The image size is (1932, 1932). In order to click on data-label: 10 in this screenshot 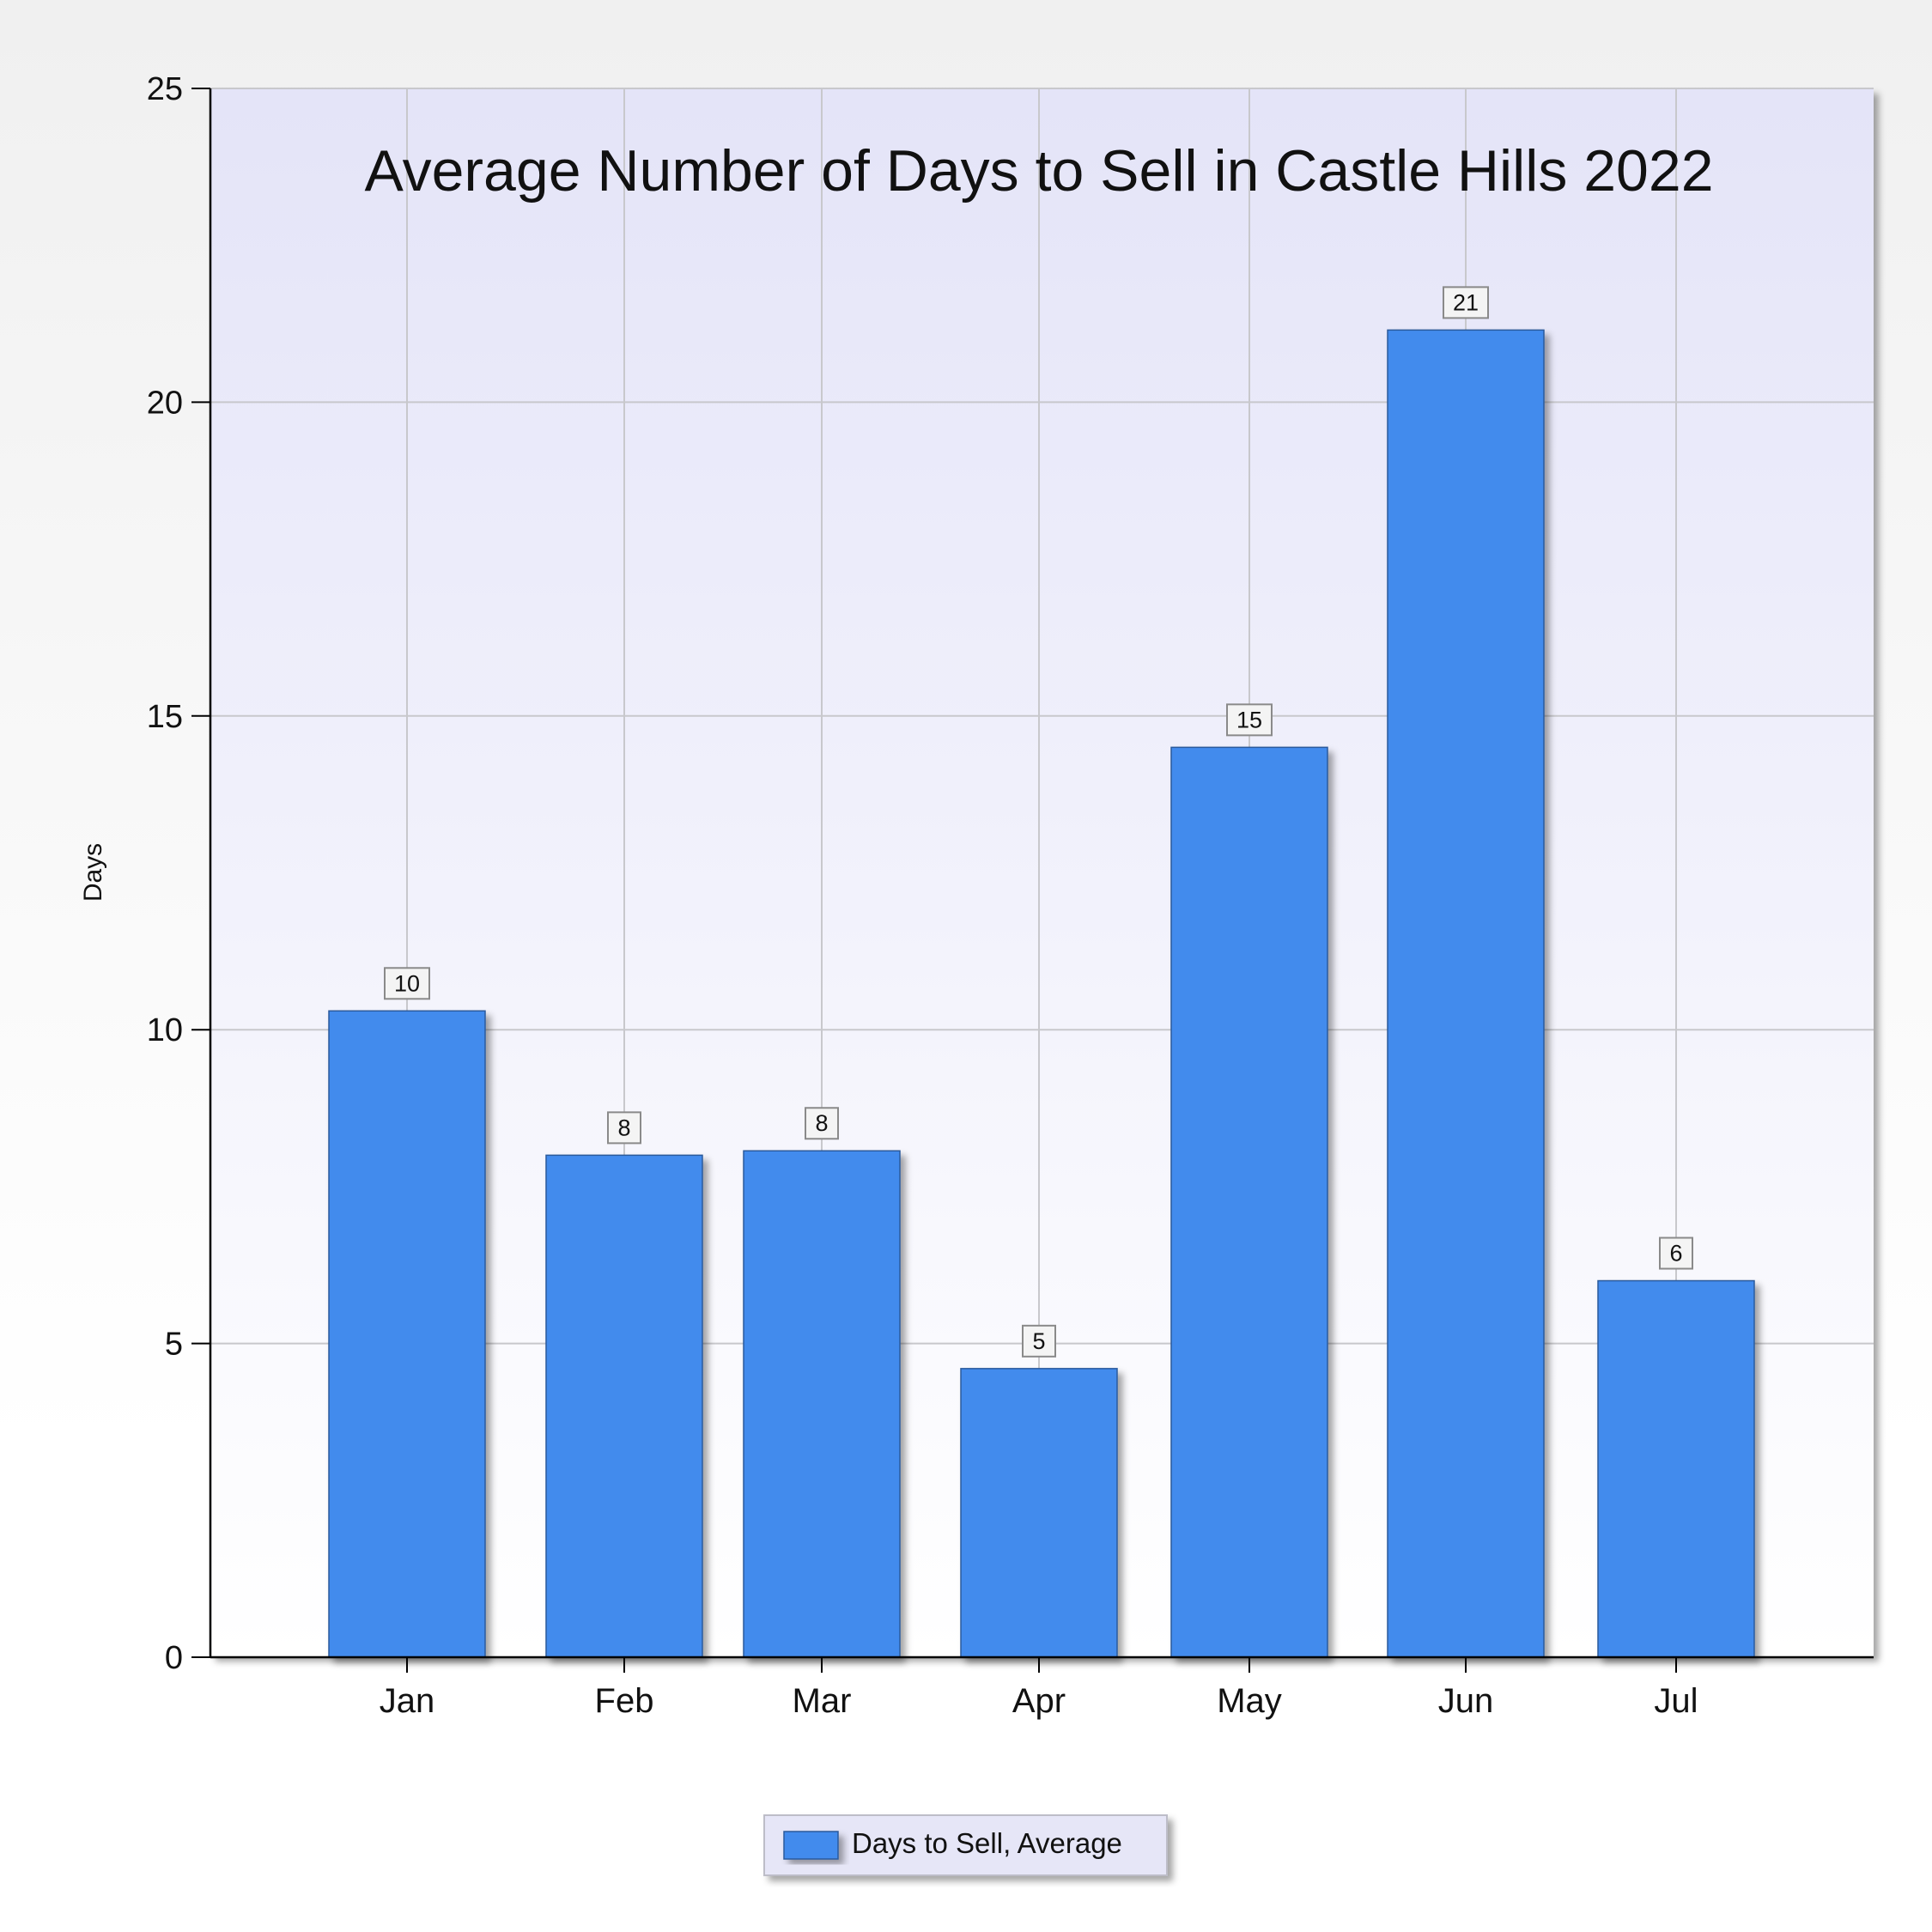, I will do `click(407, 983)`.